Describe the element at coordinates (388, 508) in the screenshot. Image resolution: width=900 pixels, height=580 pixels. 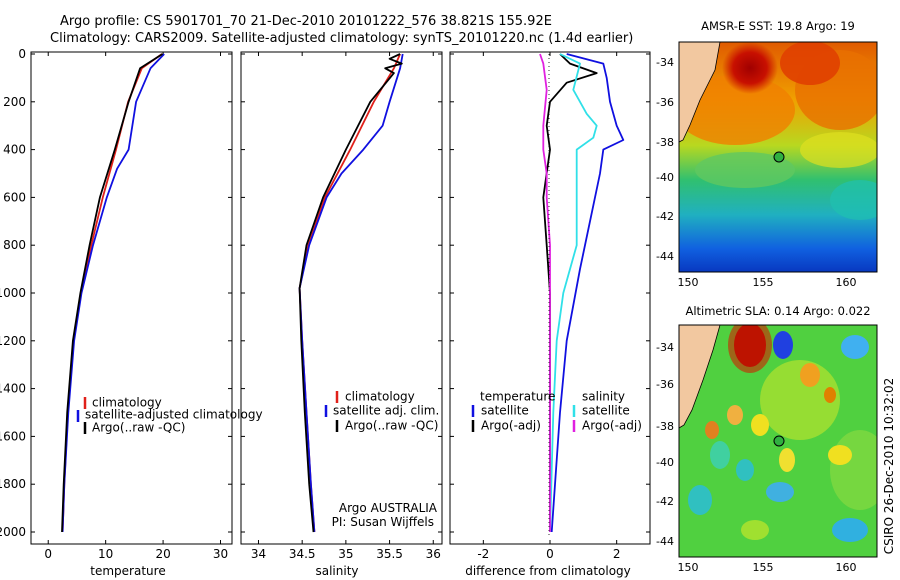
I see `owner-annotation: Argo AUSTRALIA` at that location.